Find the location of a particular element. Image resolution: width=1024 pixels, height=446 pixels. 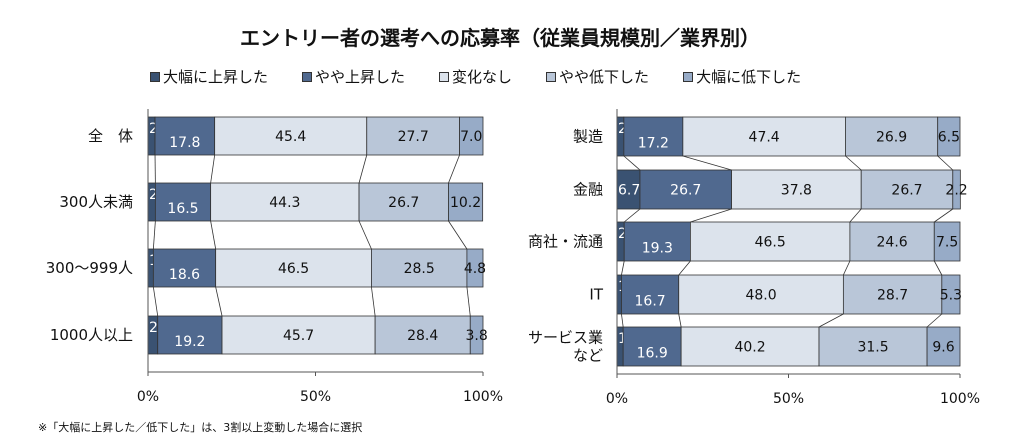

data-label: 6.5 is located at coordinates (949, 138).